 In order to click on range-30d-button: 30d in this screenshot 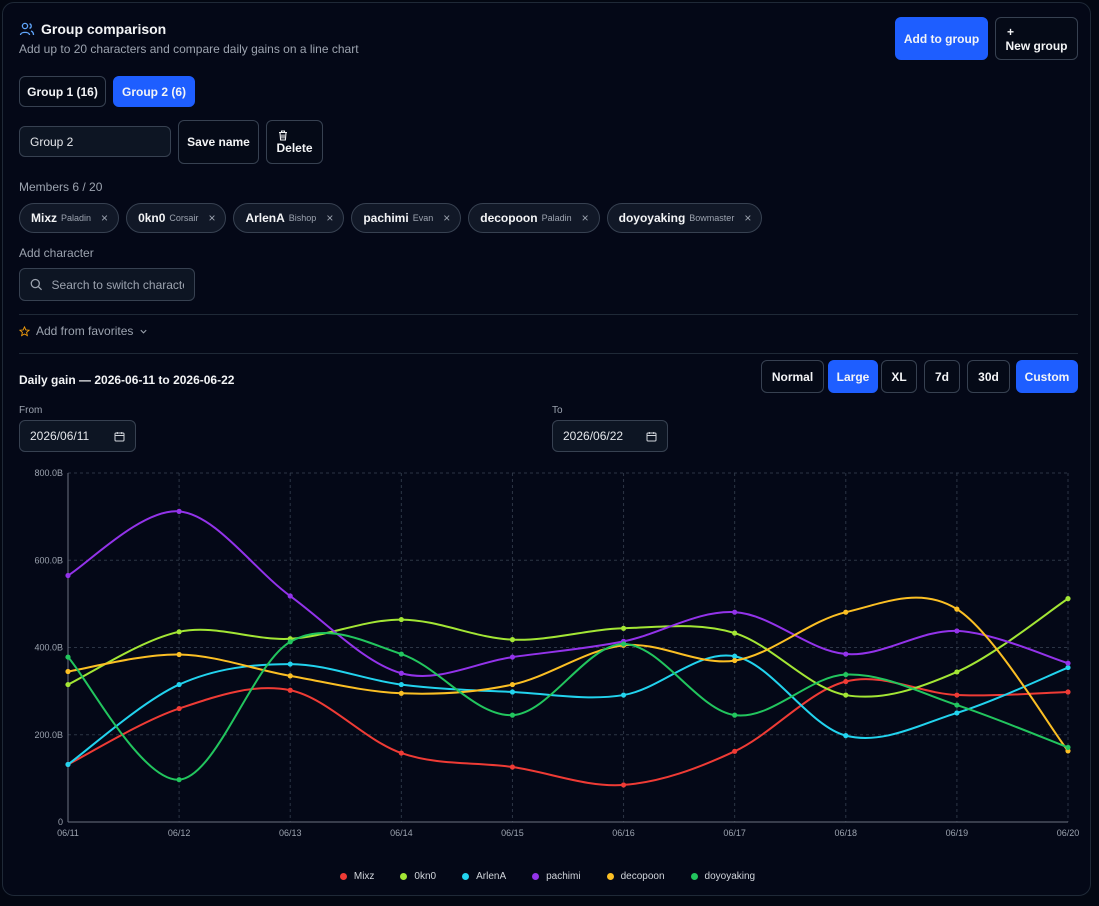, I will do `click(988, 376)`.